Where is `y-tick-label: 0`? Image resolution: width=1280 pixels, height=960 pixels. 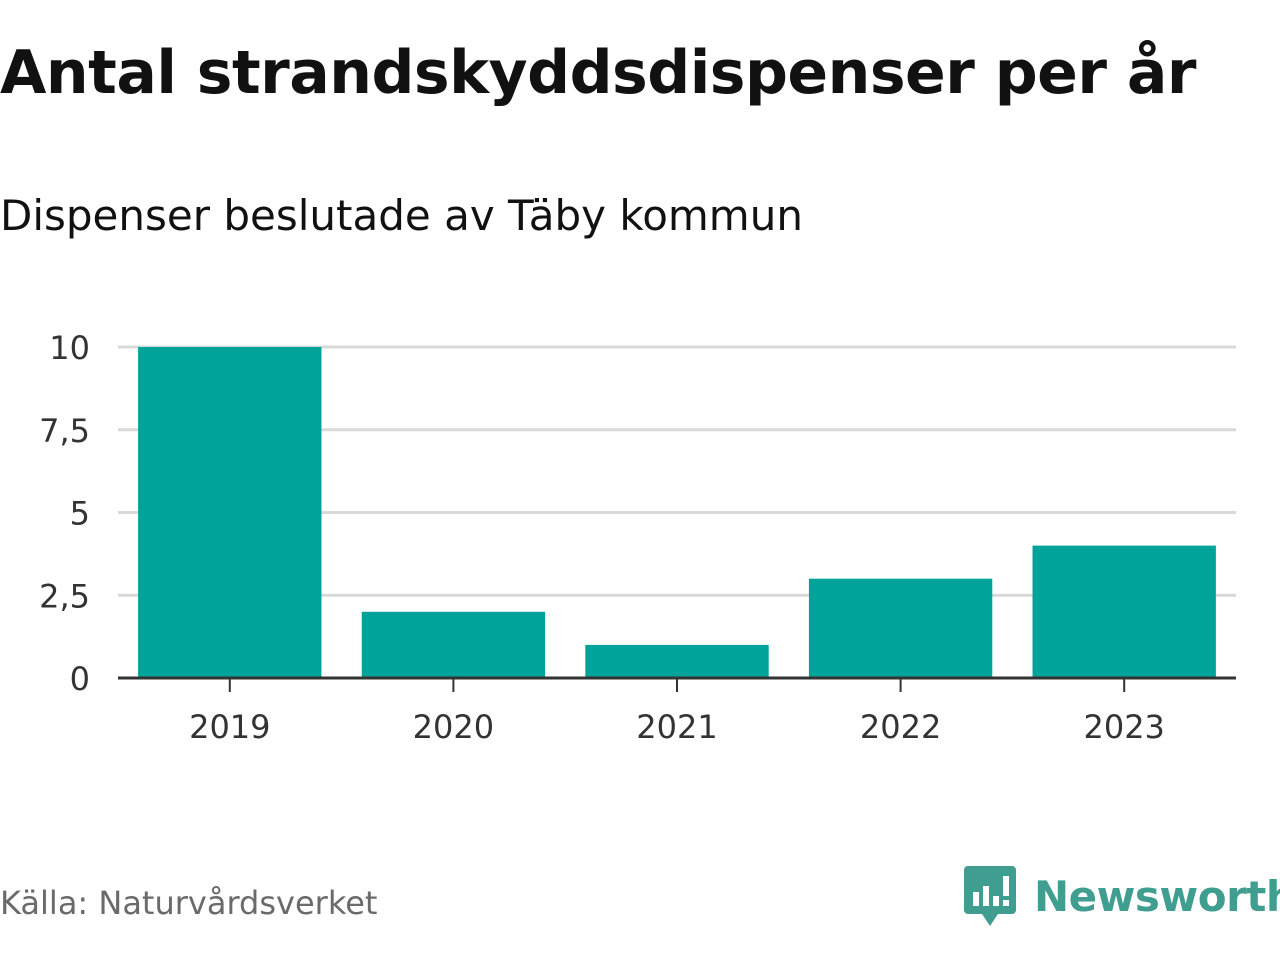
y-tick-label: 0 is located at coordinates (80, 679).